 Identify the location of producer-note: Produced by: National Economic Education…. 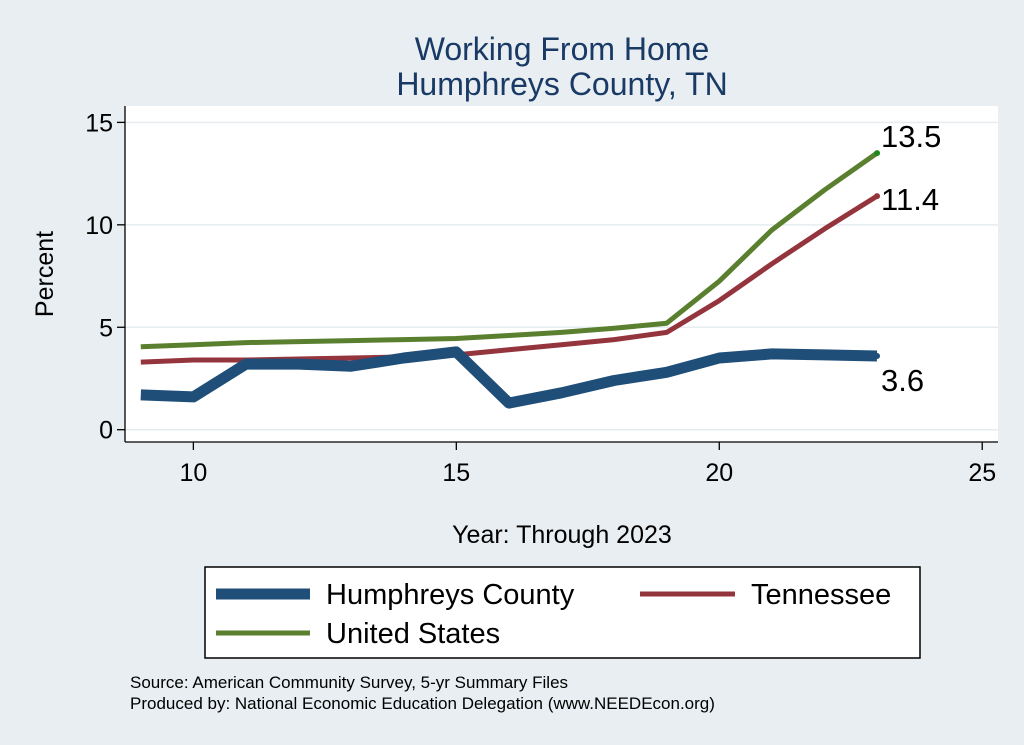
(422, 703).